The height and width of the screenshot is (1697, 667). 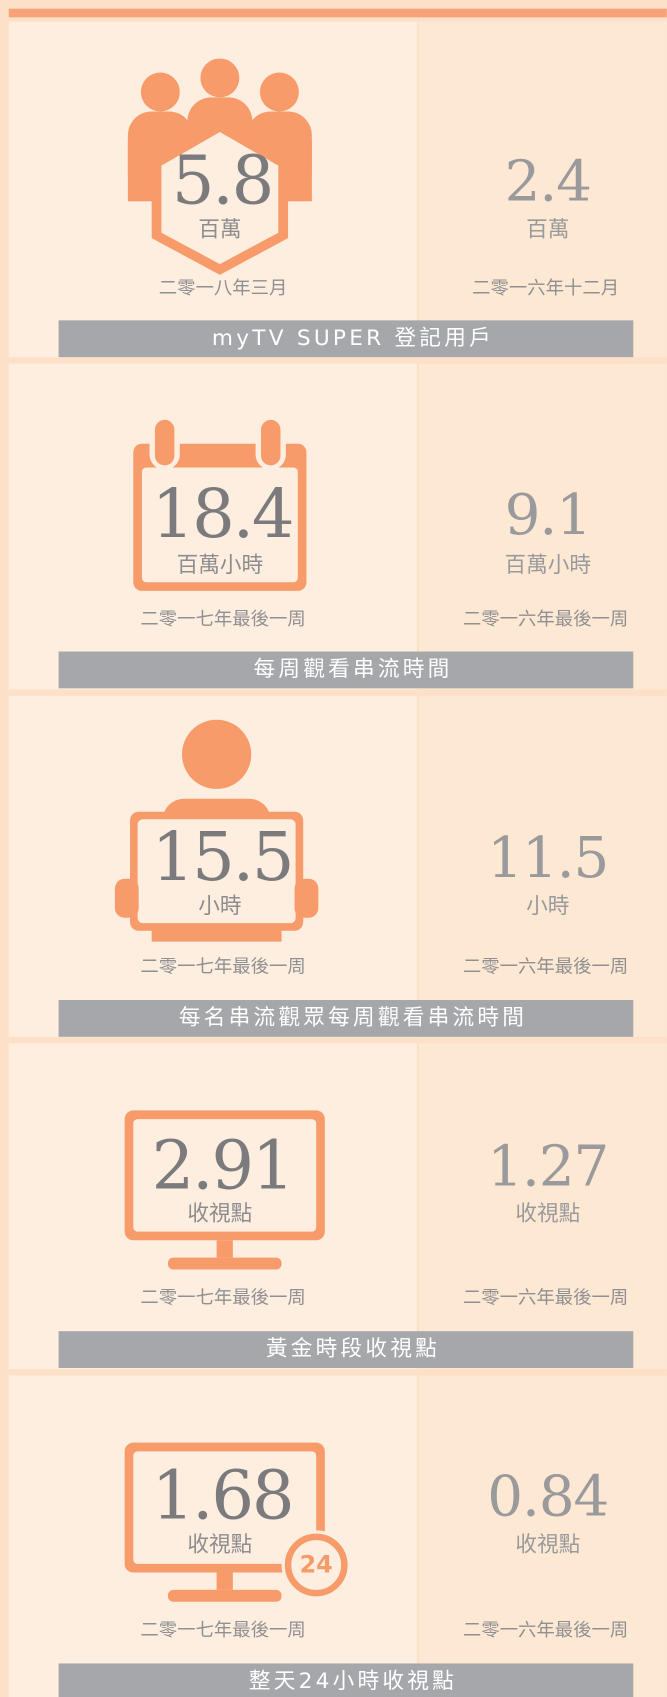 I want to click on current-value: 15.5, so click(x=222, y=857).